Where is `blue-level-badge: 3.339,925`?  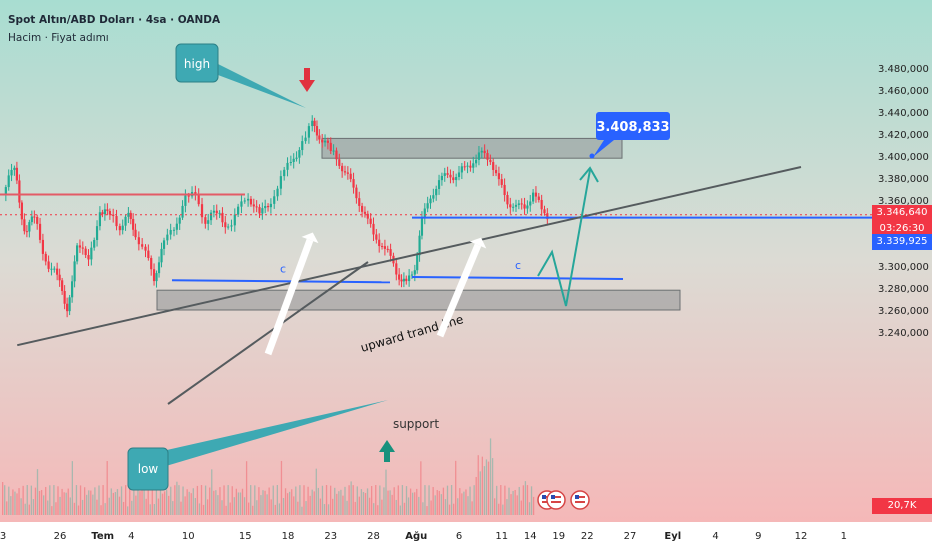 blue-level-badge: 3.339,925 is located at coordinates (902, 241).